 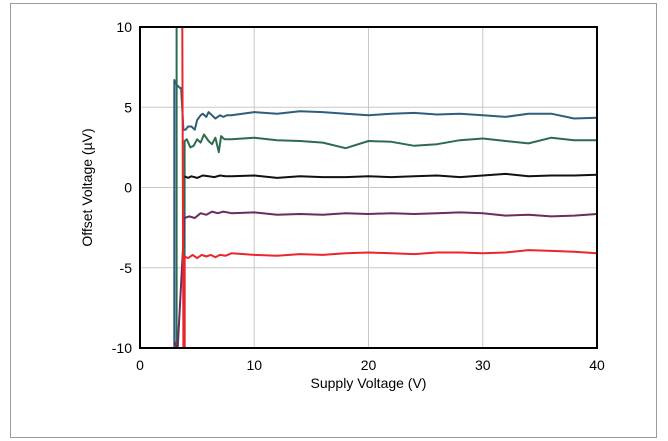 I want to click on x-tick-label: 30, so click(x=483, y=365).